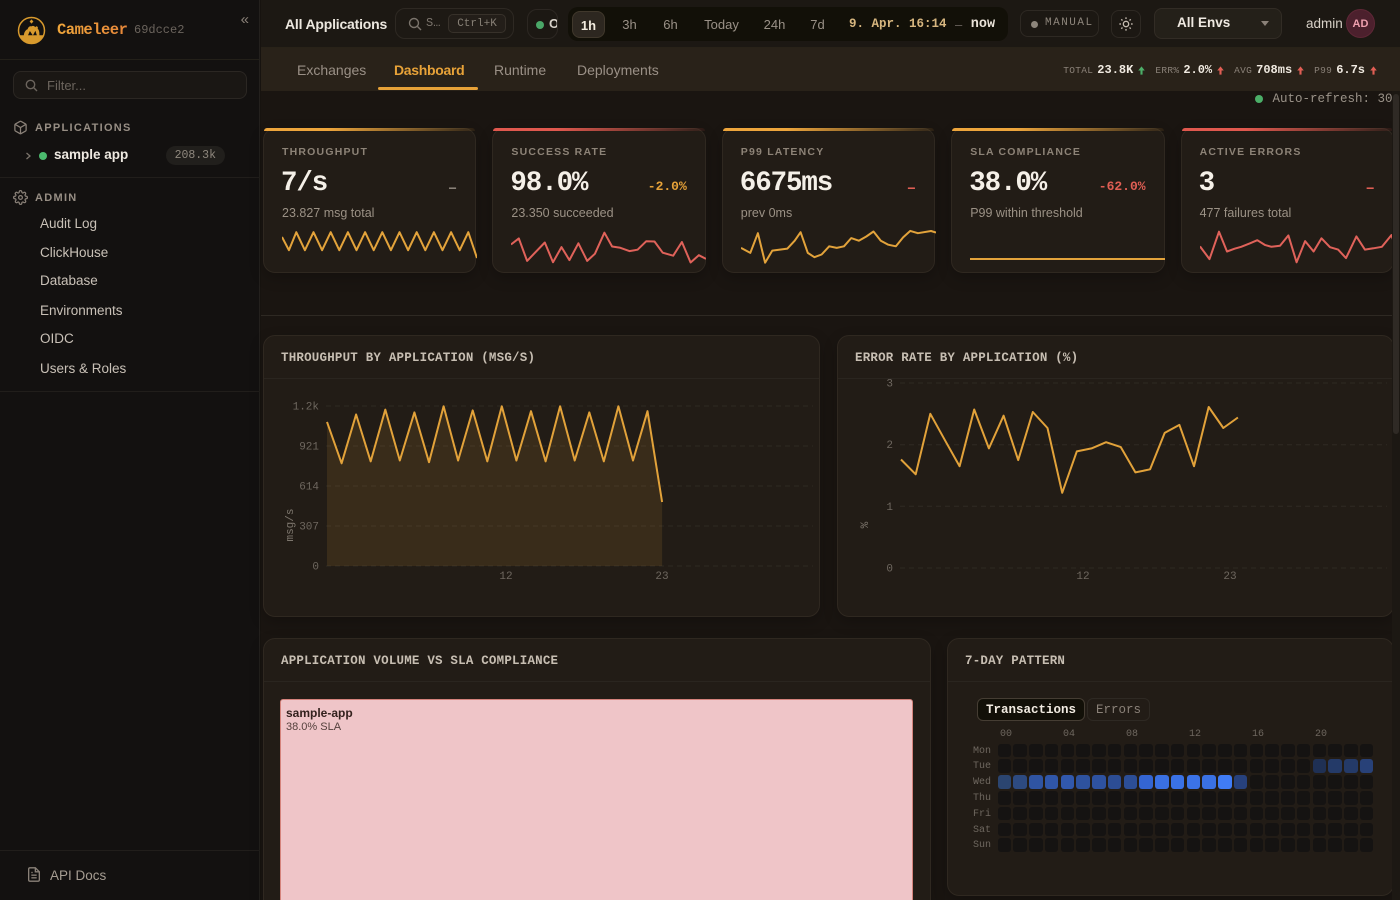 This screenshot has height=900, width=1400. I want to click on svg-text: msg/s, so click(291, 524).